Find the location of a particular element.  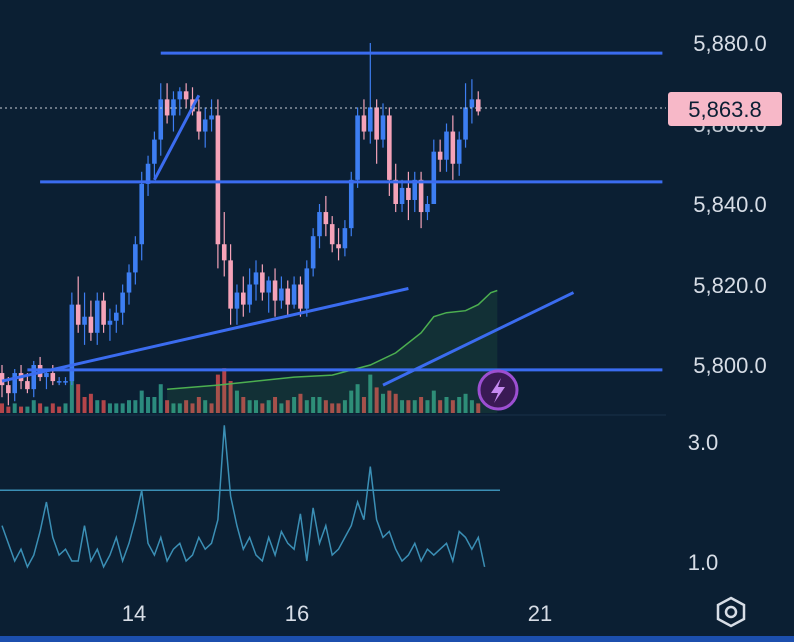

time-axis: 14 16 21 is located at coordinates (337, 613).